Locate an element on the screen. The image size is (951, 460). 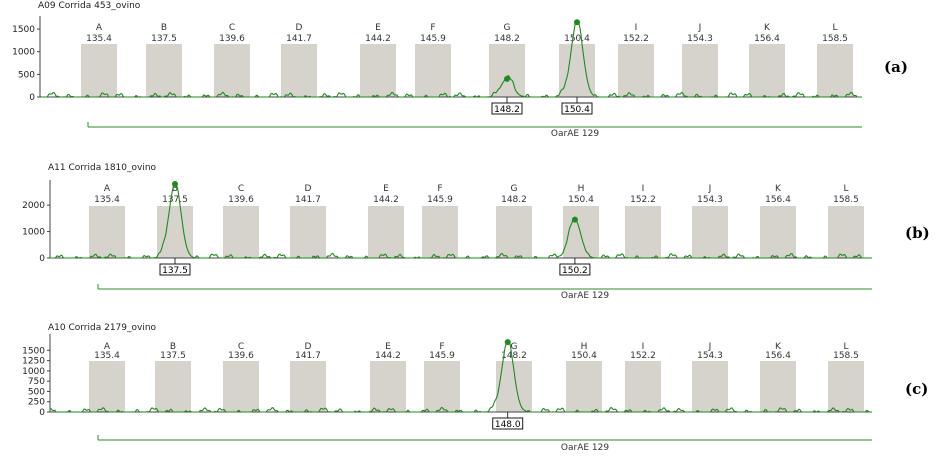
y-tick-label: 2000 is located at coordinates (33, 206).